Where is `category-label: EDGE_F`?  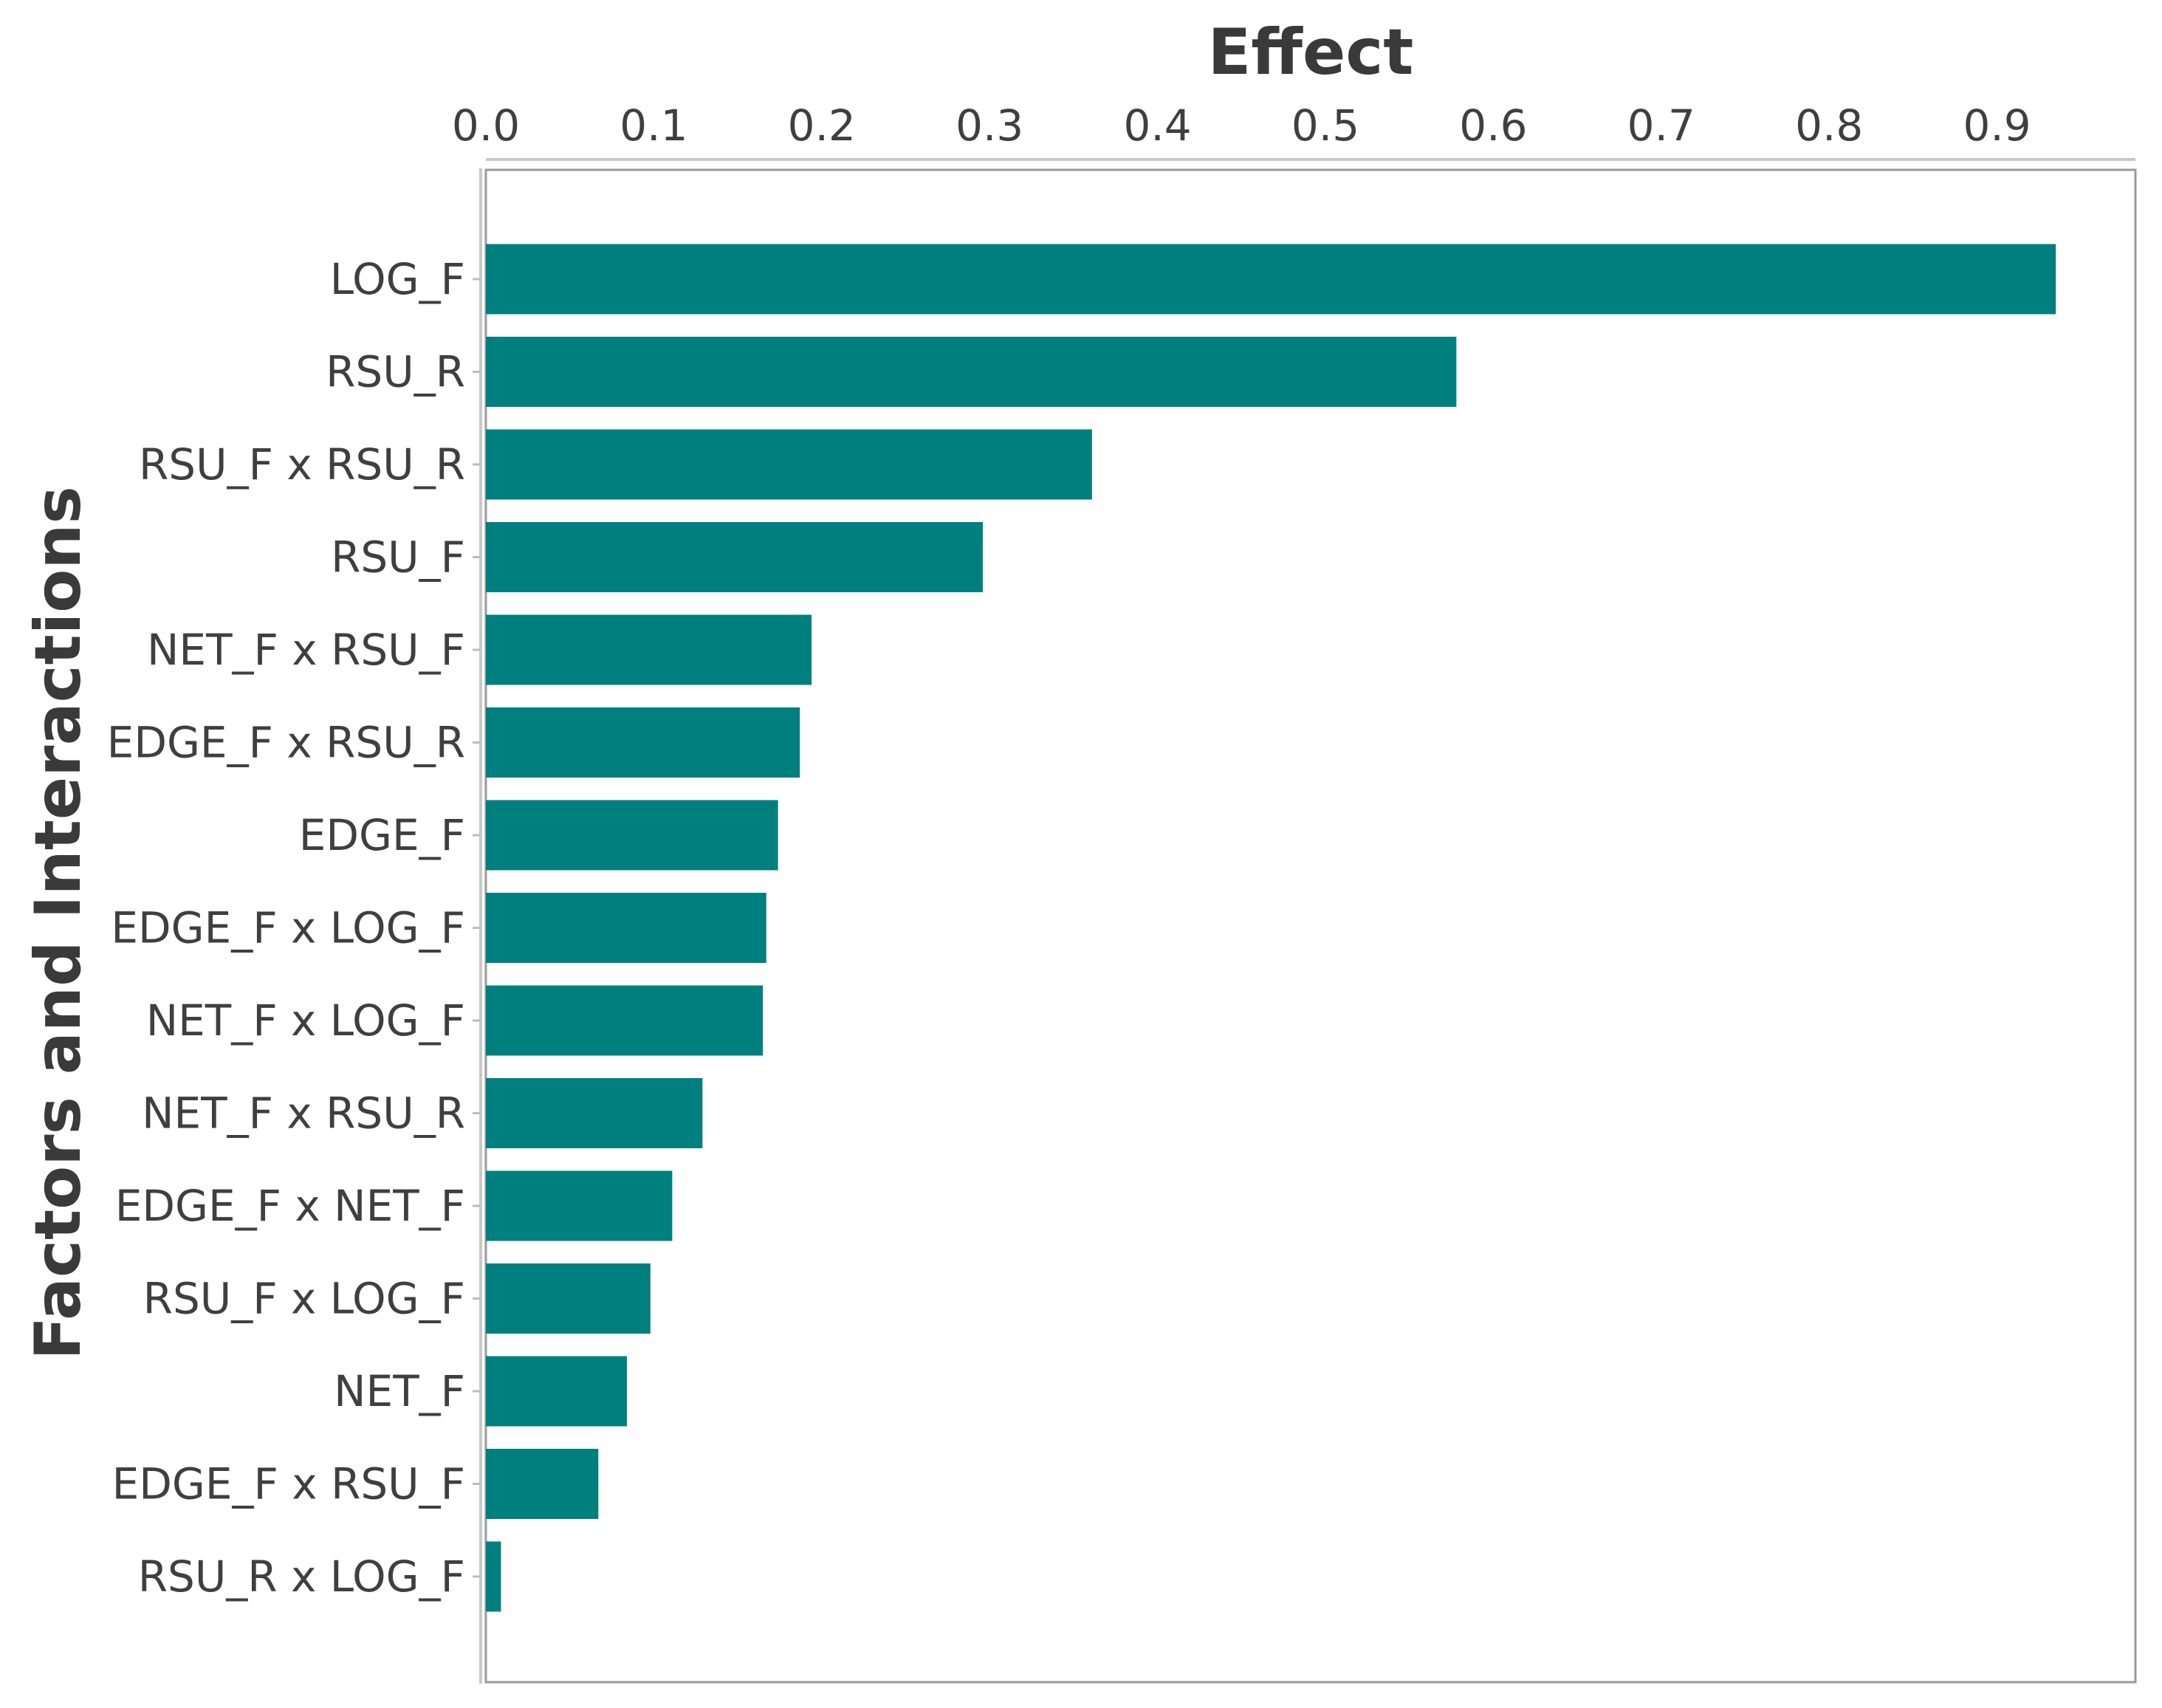
category-label: EDGE_F is located at coordinates (382, 835).